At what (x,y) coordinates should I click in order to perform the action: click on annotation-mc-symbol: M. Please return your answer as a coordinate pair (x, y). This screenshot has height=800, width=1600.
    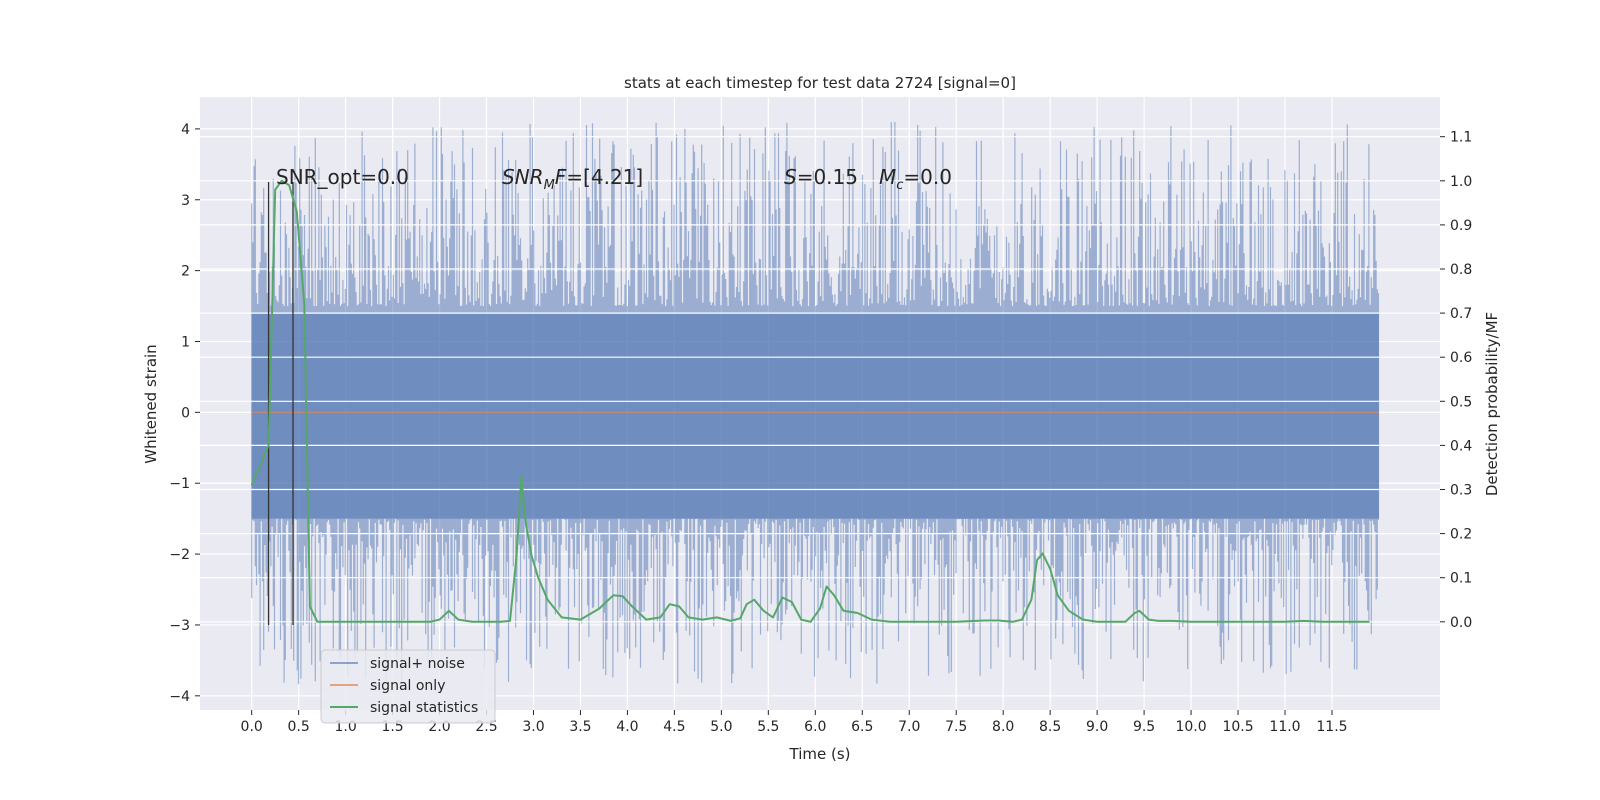
    Looking at the image, I should click on (887, 177).